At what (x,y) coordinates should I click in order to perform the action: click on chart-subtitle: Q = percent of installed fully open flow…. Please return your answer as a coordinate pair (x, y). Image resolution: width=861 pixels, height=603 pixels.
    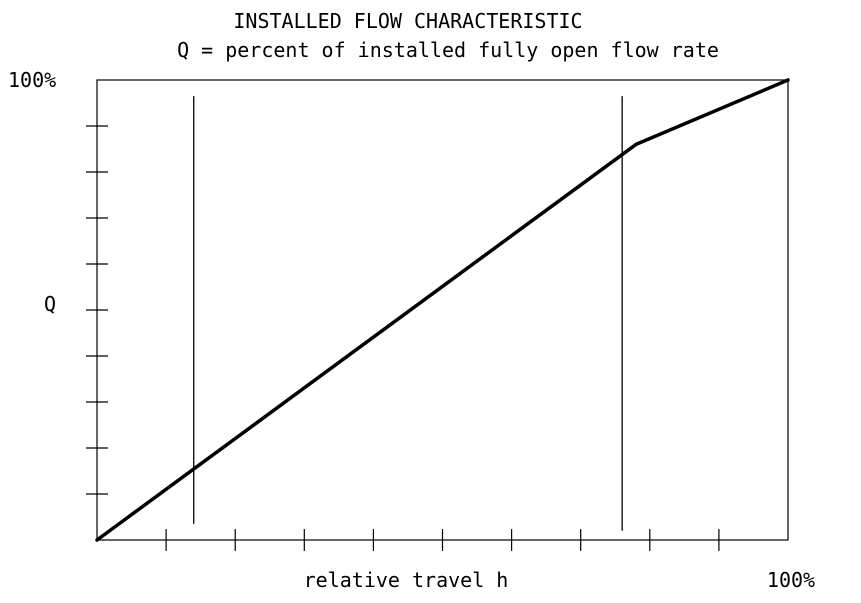
    Looking at the image, I should click on (448, 50).